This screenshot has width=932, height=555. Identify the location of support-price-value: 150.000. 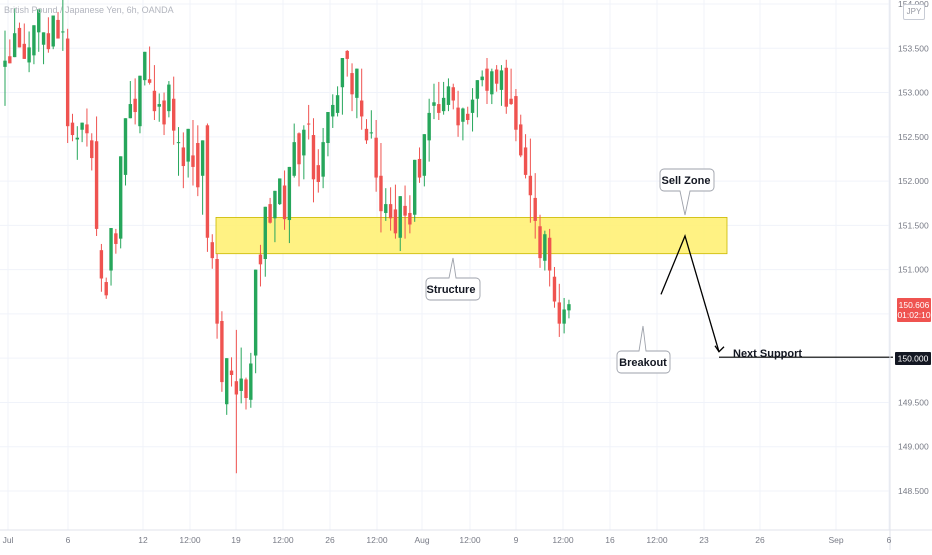
(913, 359).